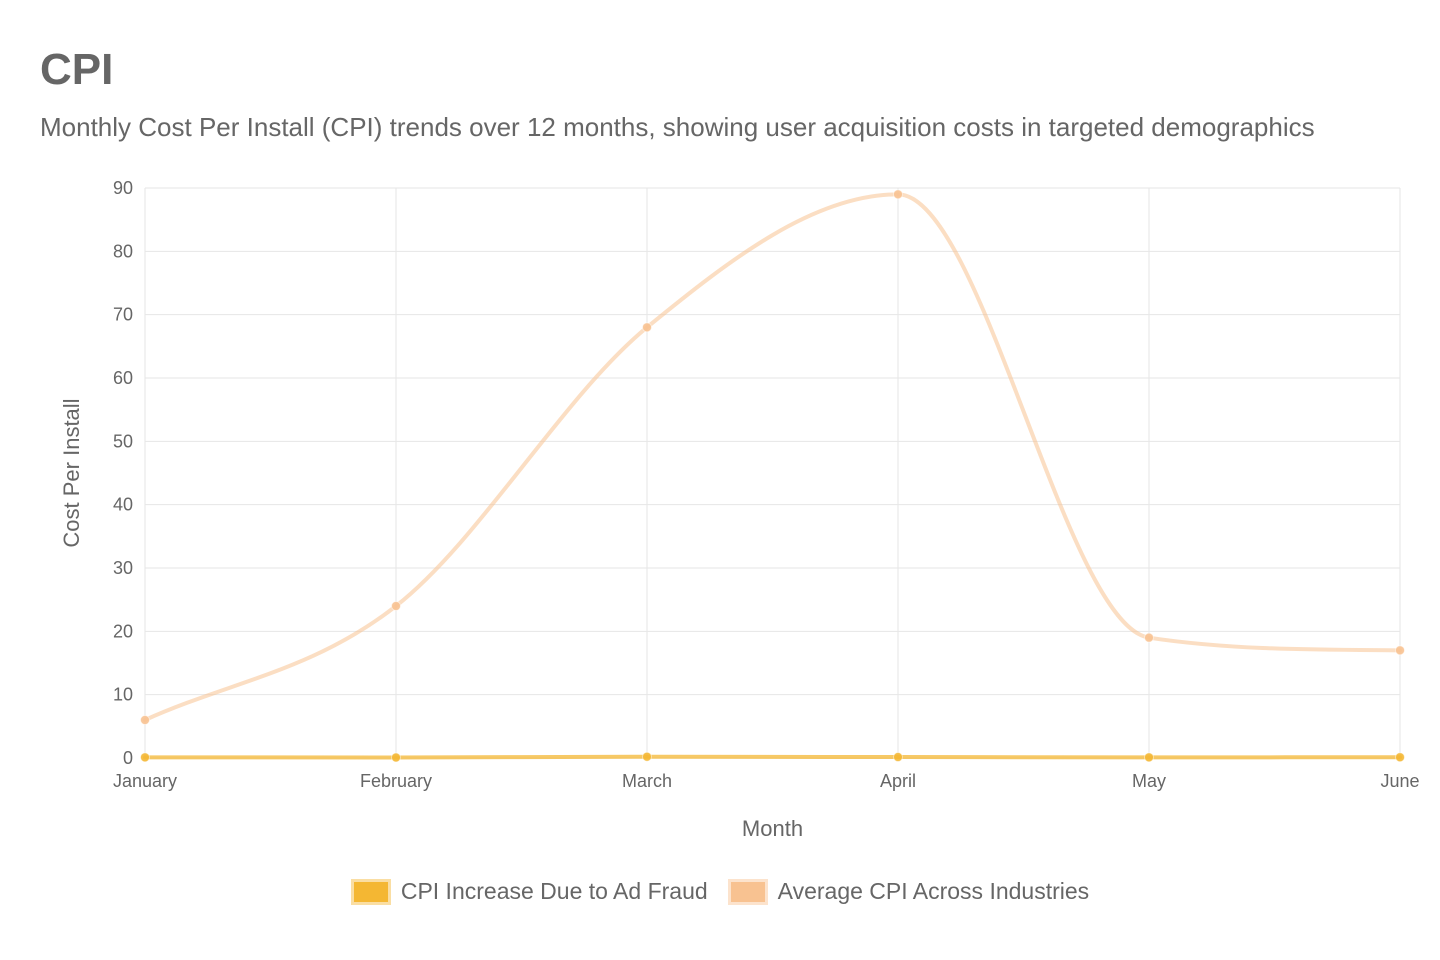 This screenshot has height=960, width=1440. What do you see at coordinates (123, 378) in the screenshot?
I see `y-tick-label: 60` at bounding box center [123, 378].